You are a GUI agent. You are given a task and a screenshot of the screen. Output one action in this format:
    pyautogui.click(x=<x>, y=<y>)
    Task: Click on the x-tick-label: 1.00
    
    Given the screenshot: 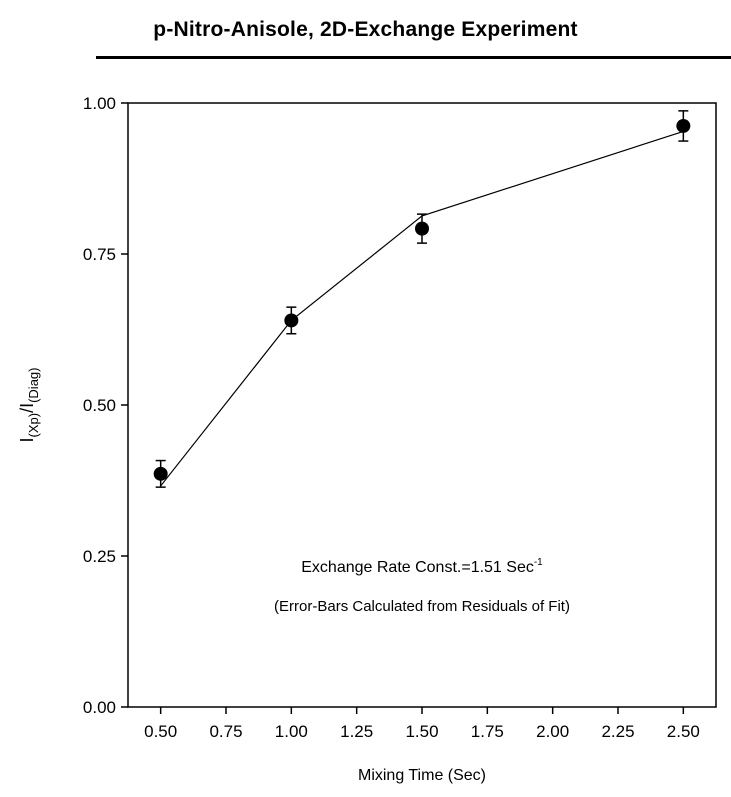 What is the action you would take?
    pyautogui.click(x=291, y=731)
    